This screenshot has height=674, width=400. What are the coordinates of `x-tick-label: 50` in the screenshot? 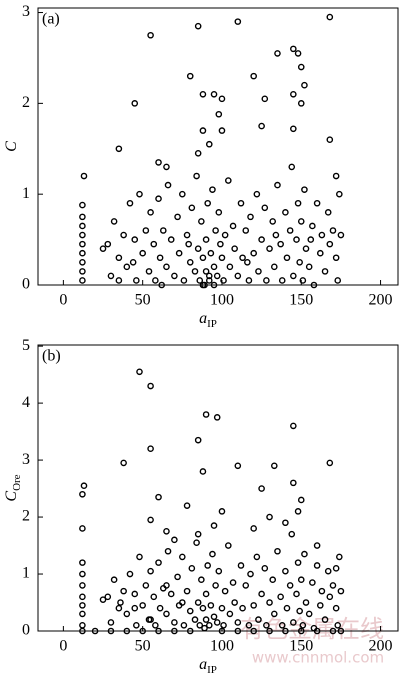 It's located at (143, 646).